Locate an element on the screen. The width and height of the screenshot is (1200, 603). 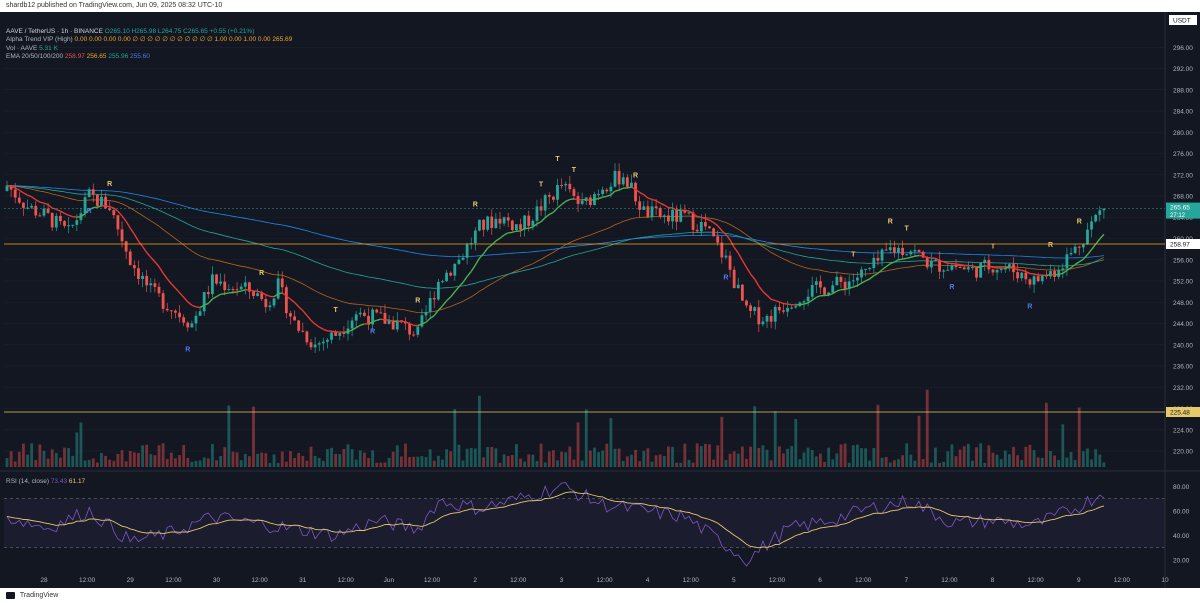
countdown-label: 27:12 is located at coordinates (1178, 216).